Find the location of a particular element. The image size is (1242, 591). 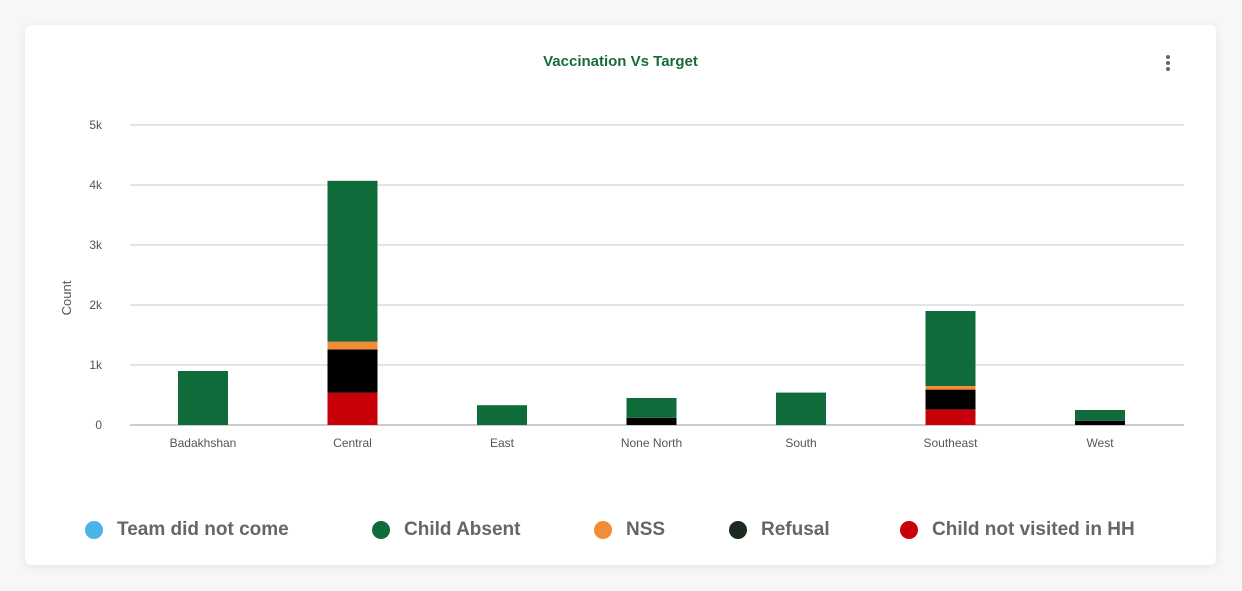

y-tick-label: 5k is located at coordinates (96, 125).